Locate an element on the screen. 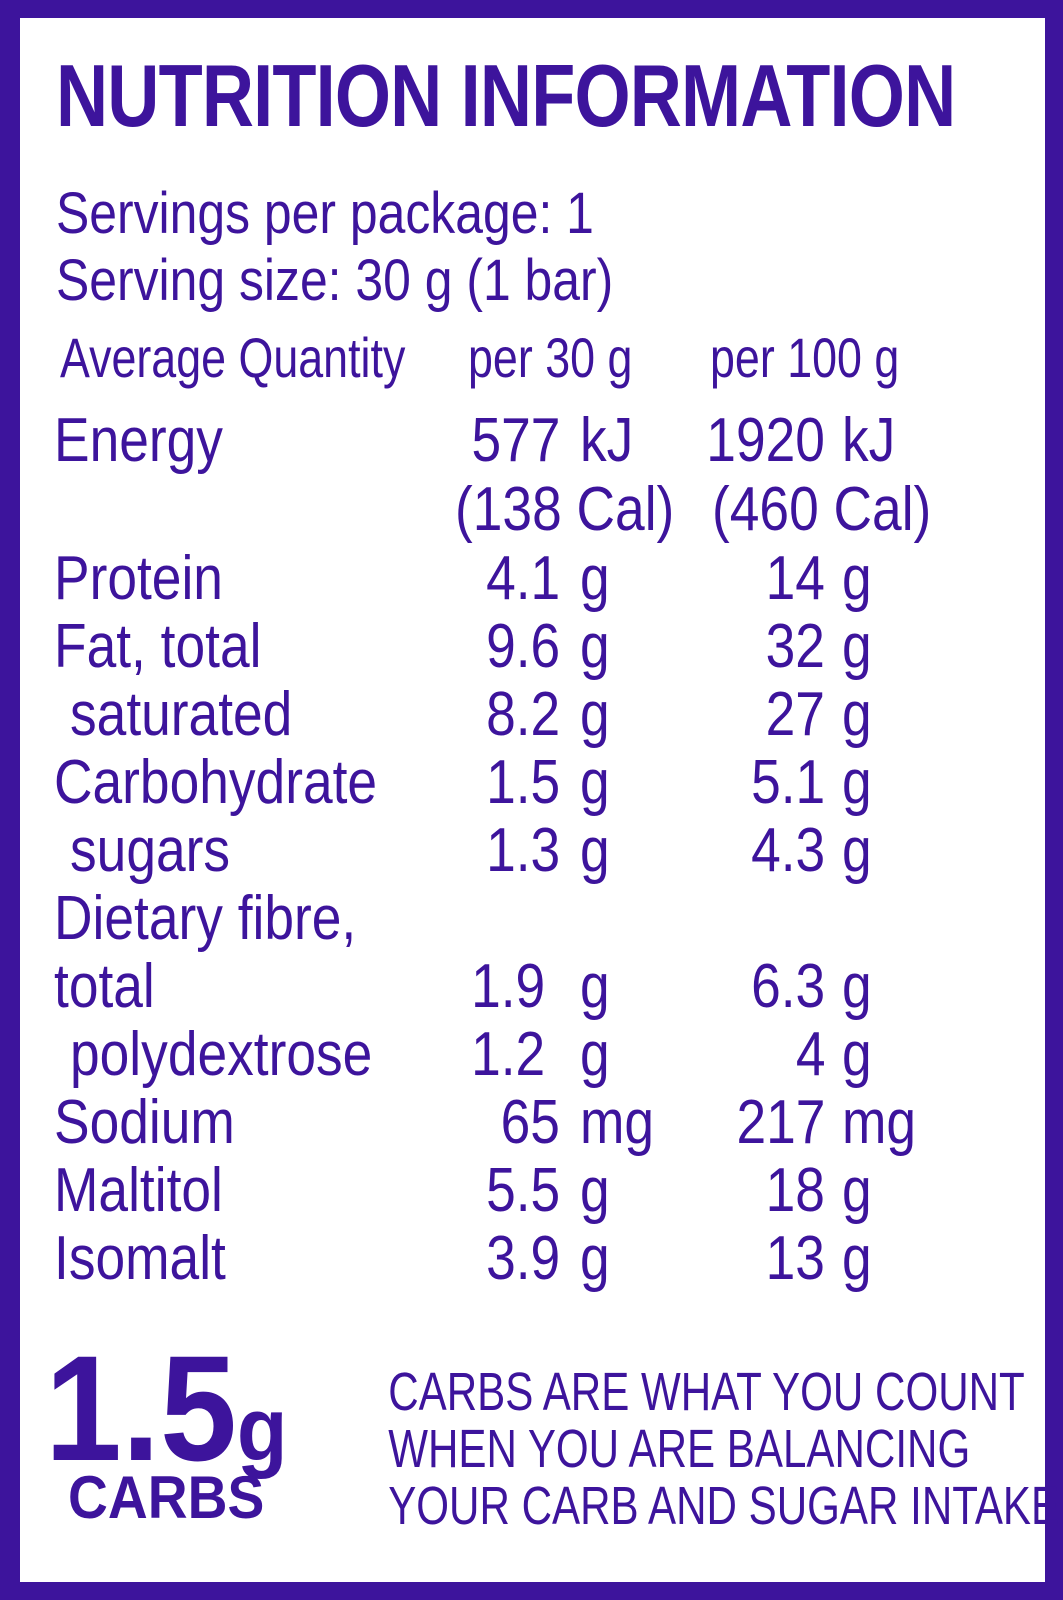 The width and height of the screenshot is (1063, 1600). table-row: total 1.9 g 6.3 g is located at coordinates (531, 990).